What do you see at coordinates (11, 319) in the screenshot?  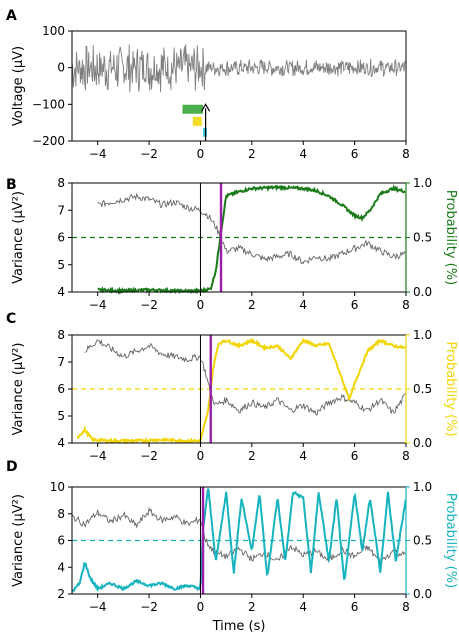 I see `panel-letter: C` at bounding box center [11, 319].